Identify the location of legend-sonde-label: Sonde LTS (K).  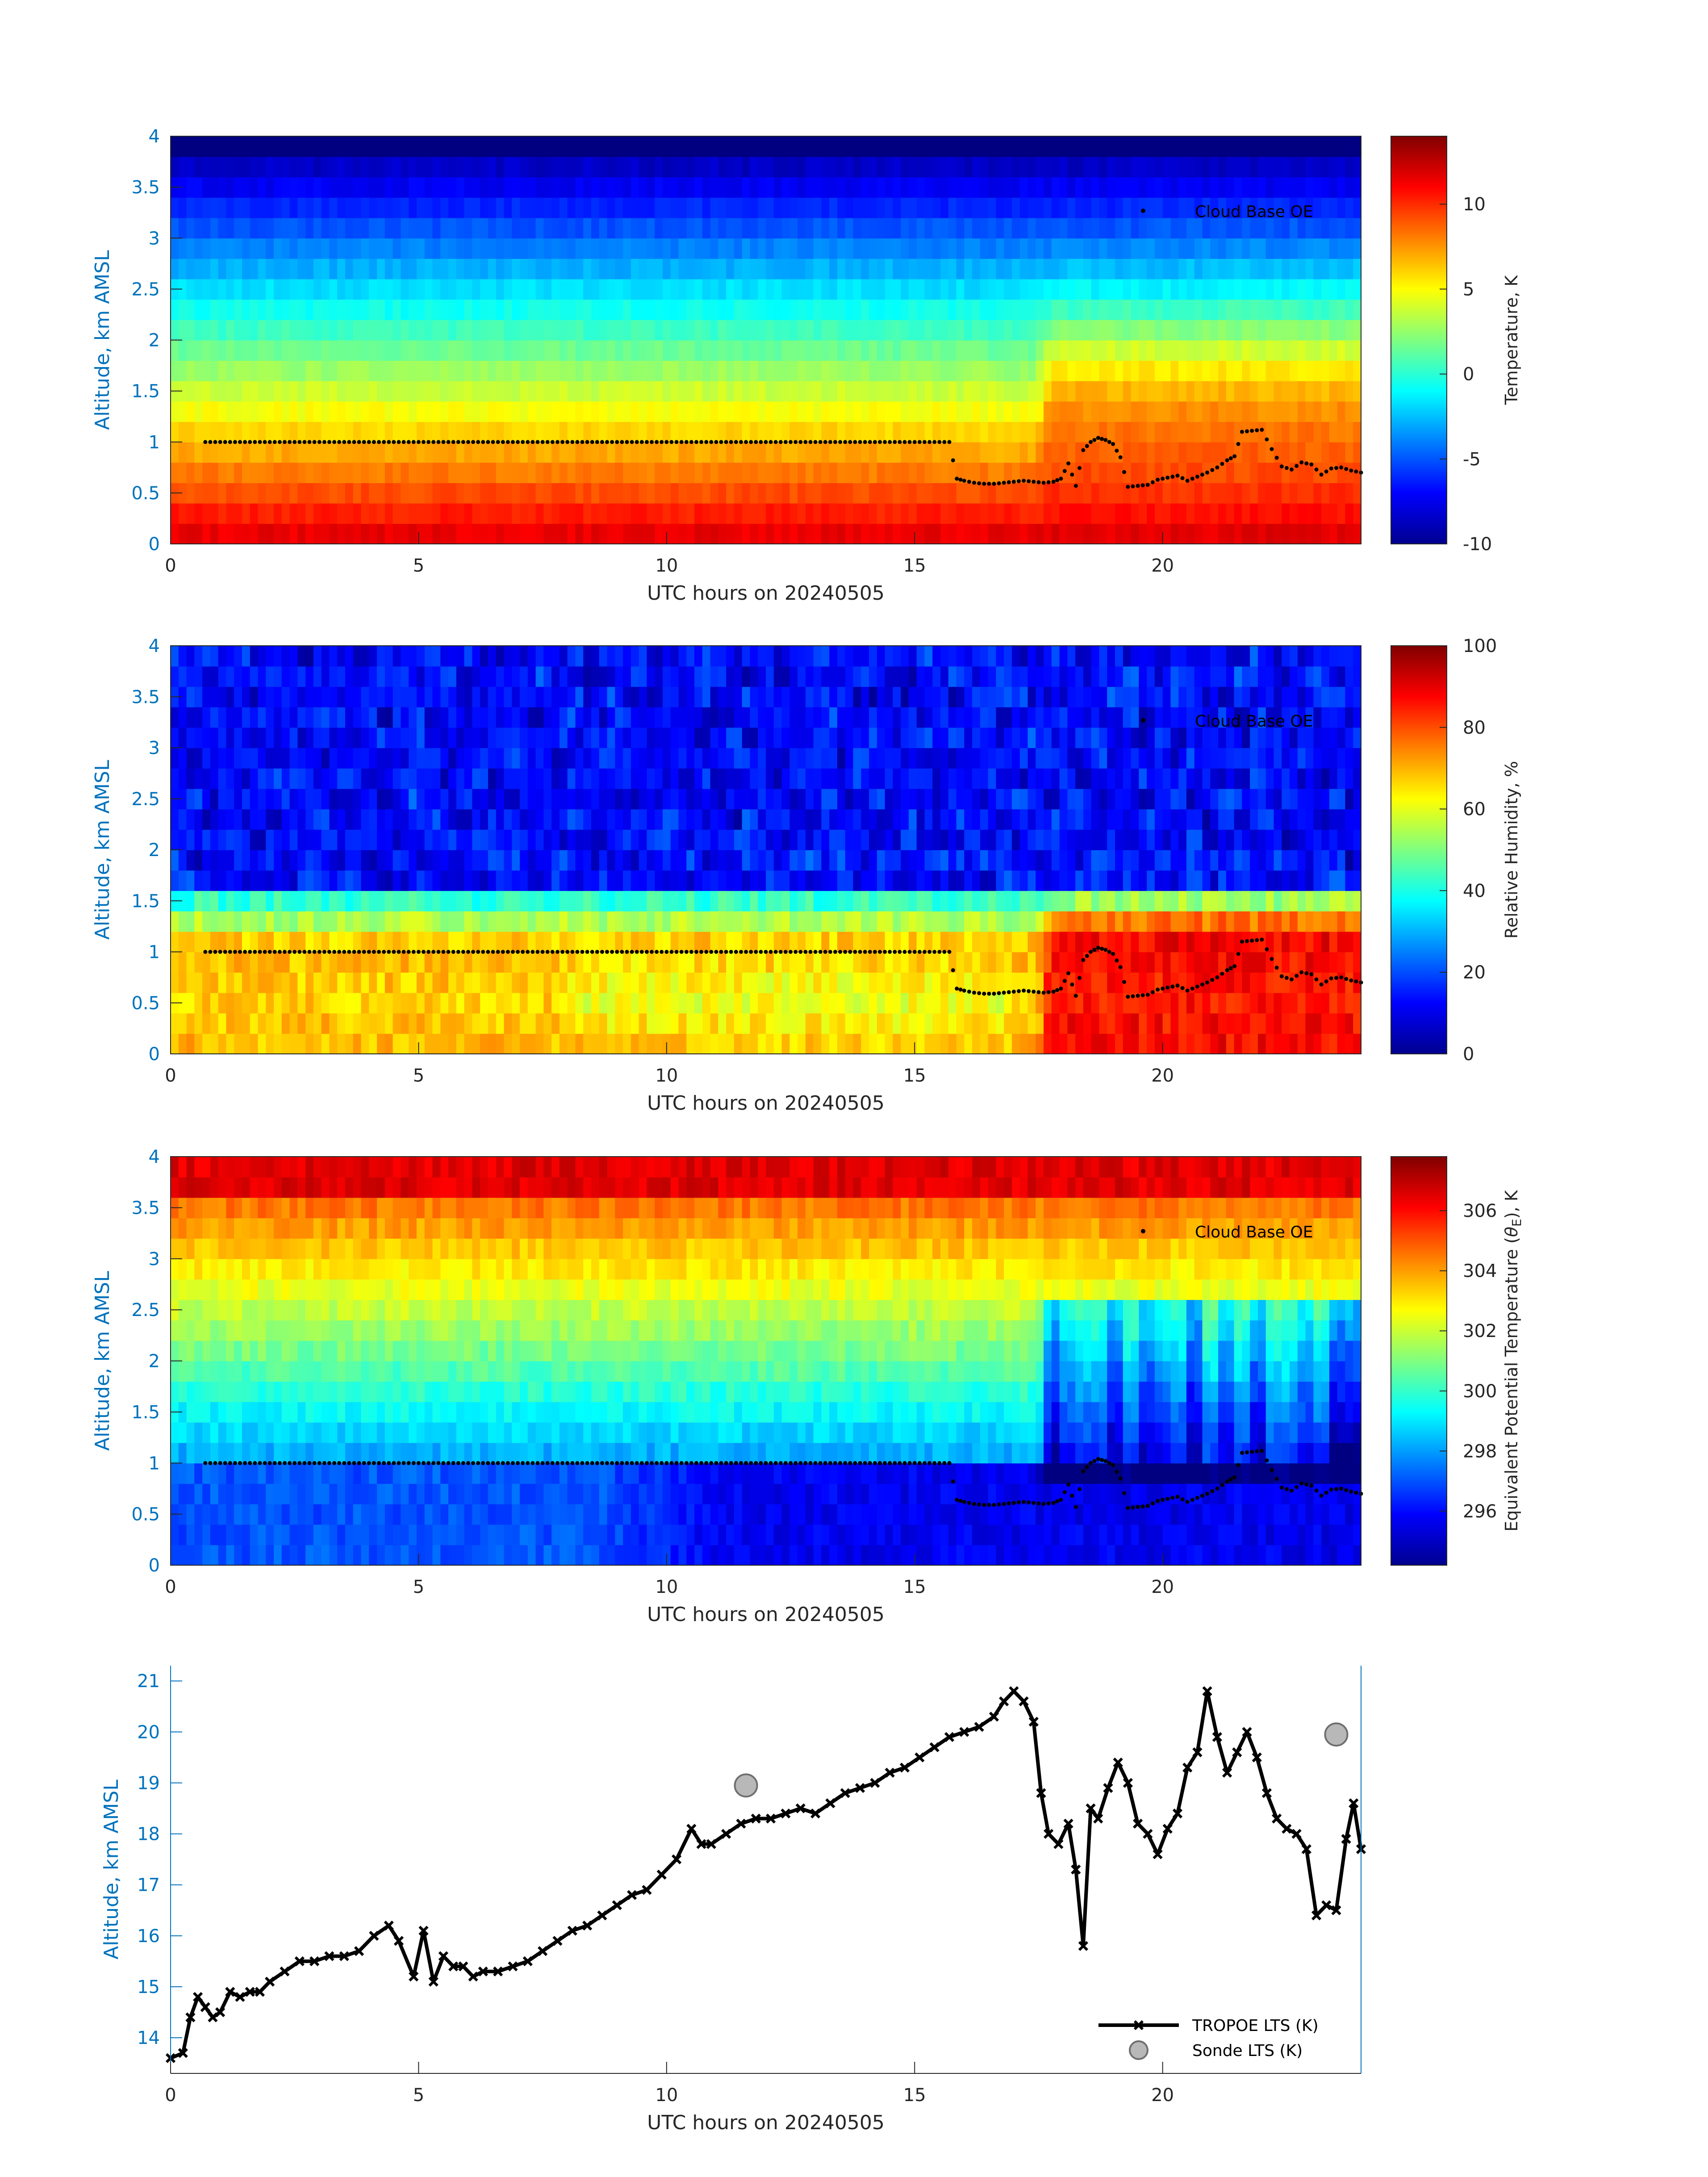
(1247, 2051).